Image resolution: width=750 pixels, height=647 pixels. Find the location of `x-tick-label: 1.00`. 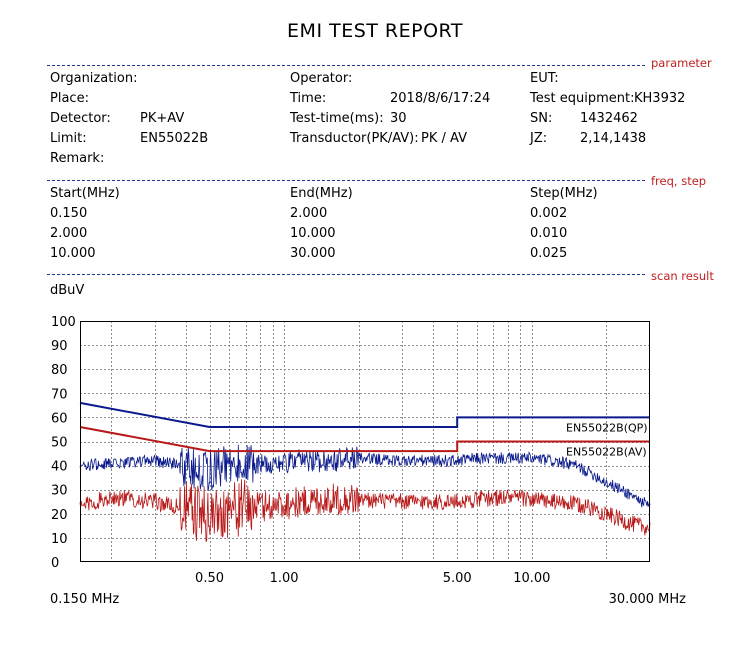

x-tick-label: 1.00 is located at coordinates (284, 578).